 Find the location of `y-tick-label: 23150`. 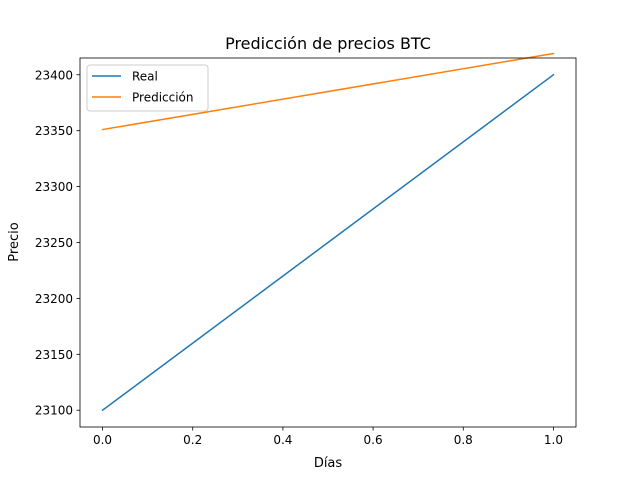

y-tick-label: 23150 is located at coordinates (54, 355).